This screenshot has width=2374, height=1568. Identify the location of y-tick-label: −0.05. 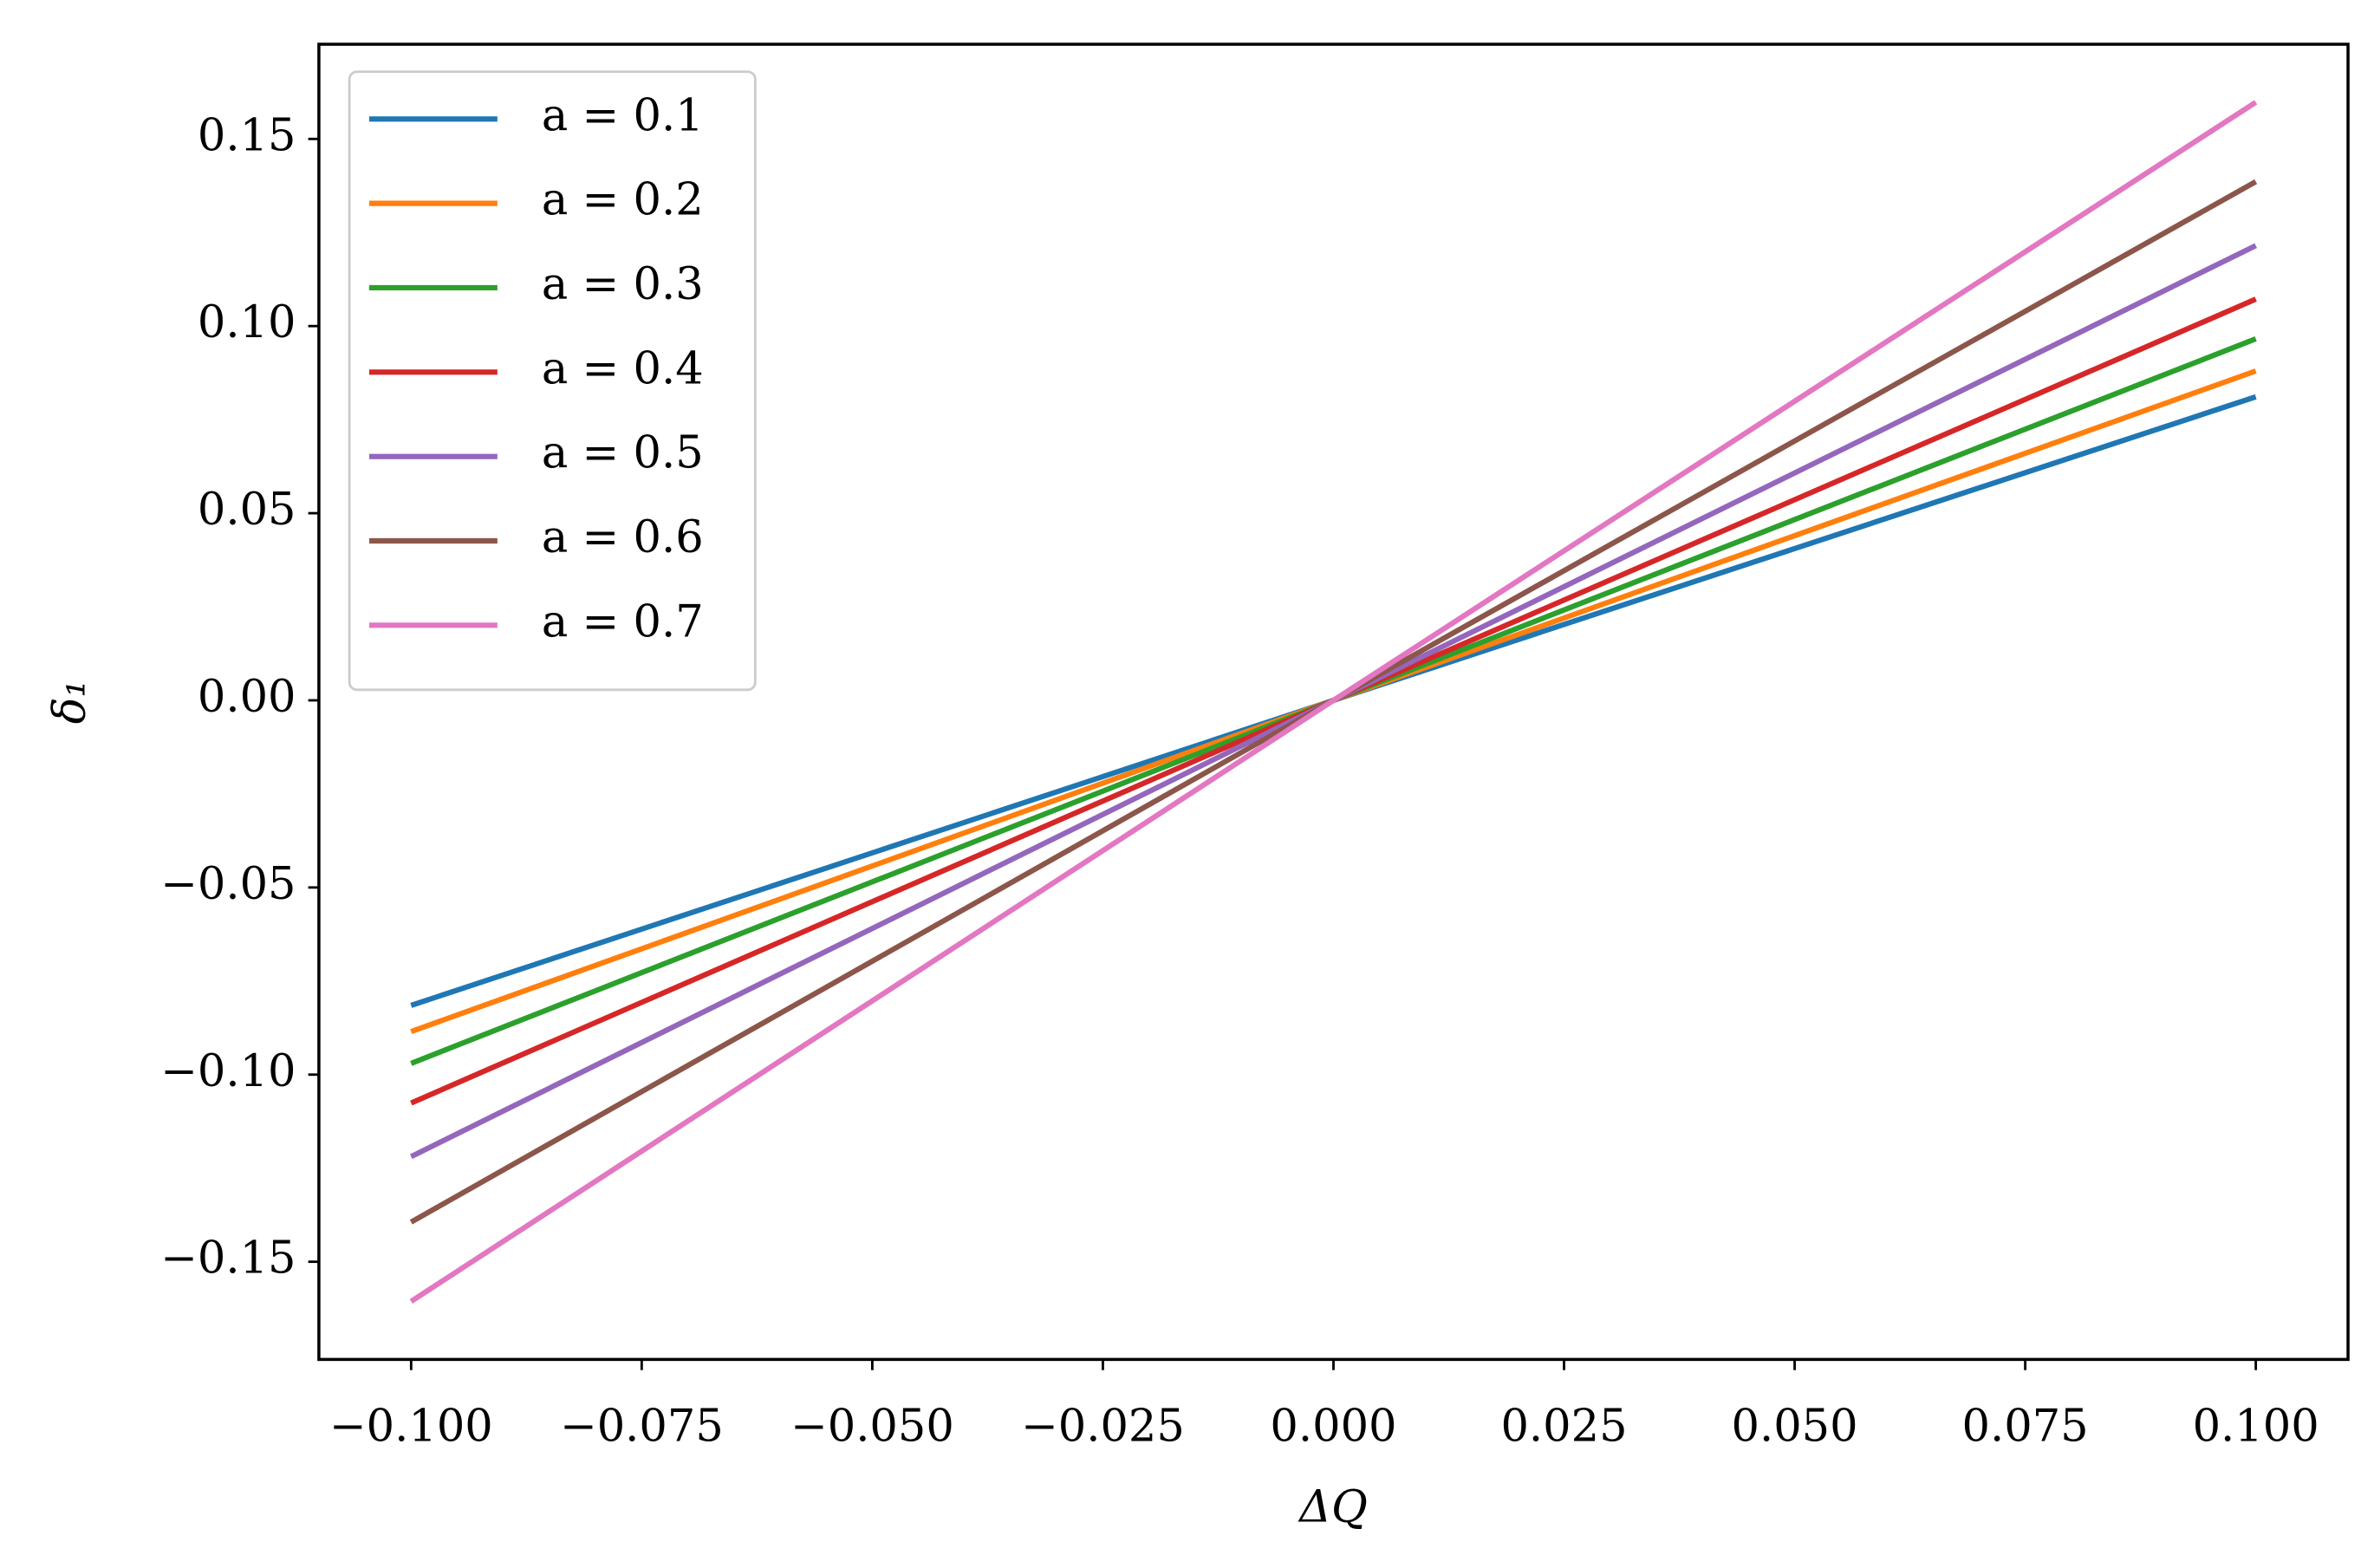
(228, 884).